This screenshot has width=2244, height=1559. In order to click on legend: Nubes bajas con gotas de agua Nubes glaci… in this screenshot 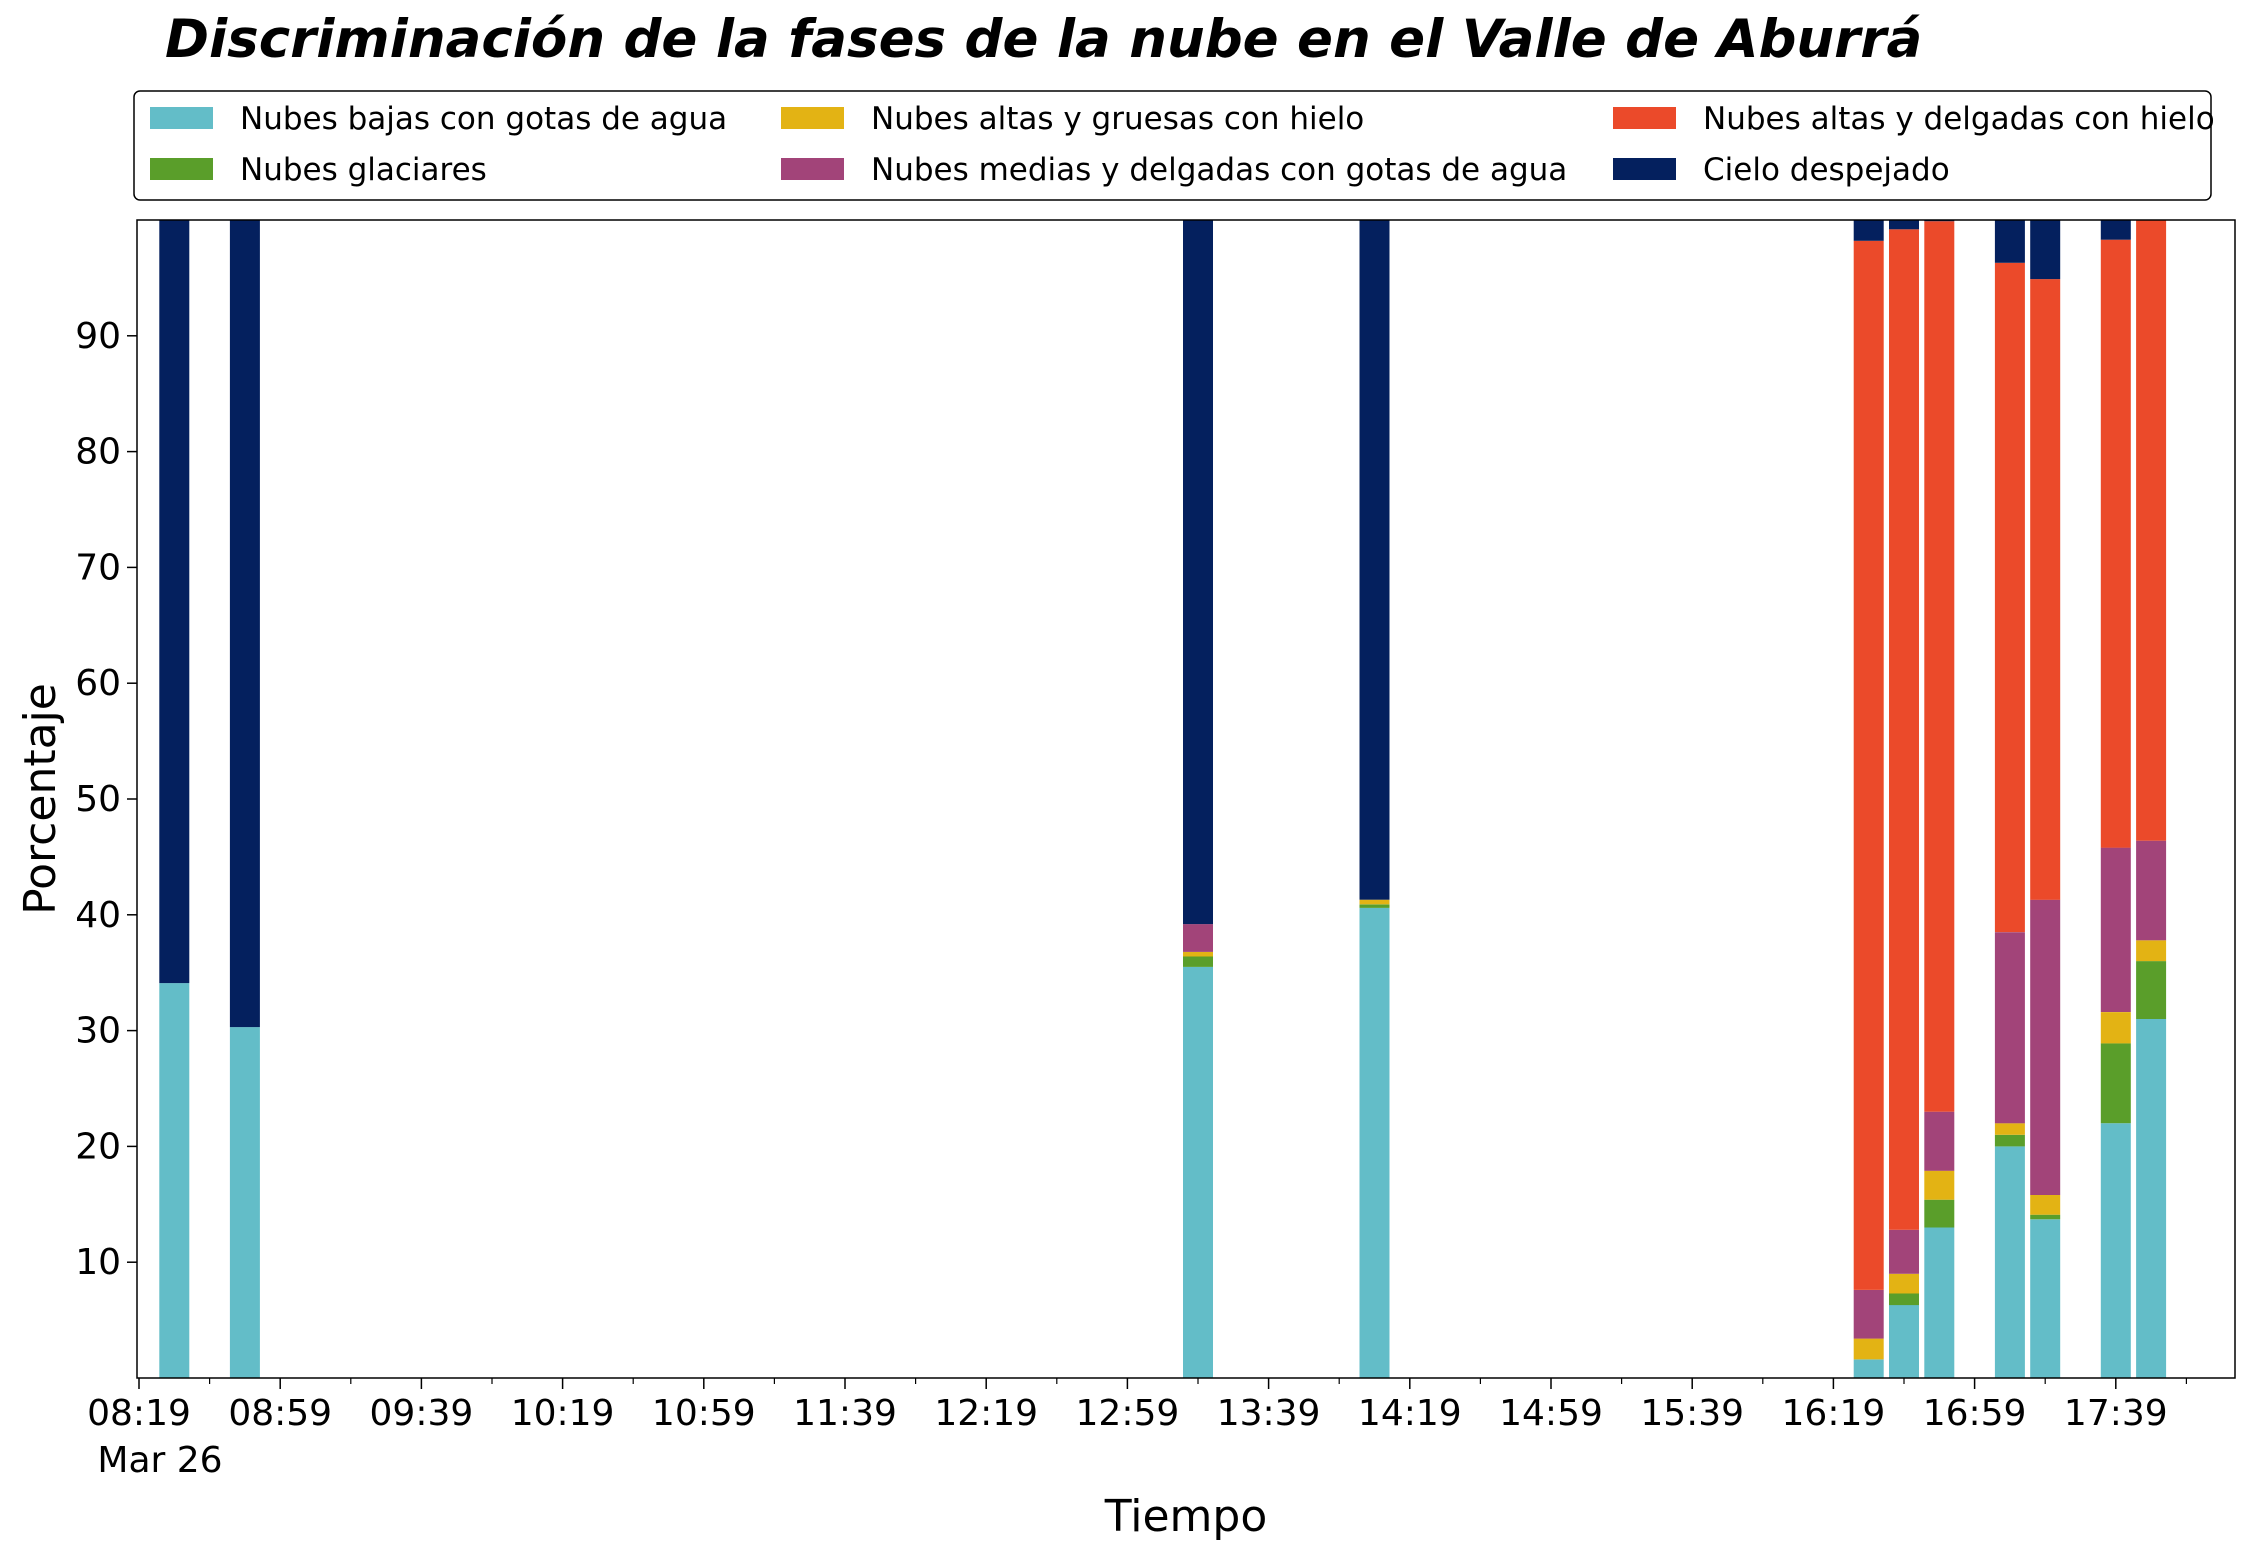, I will do `click(1174, 145)`.